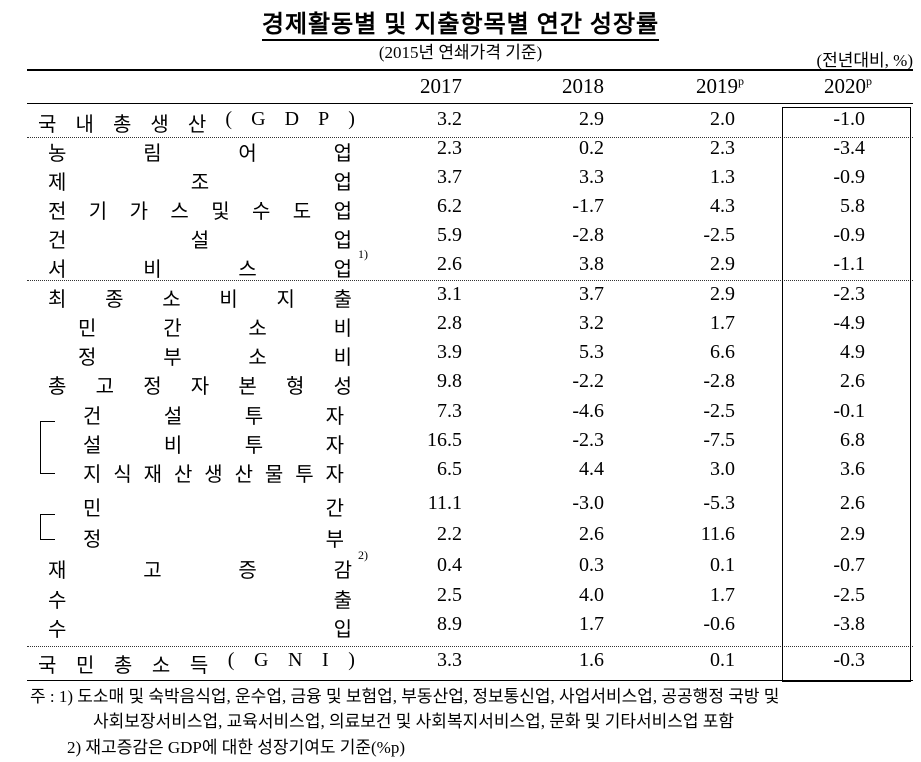 The height and width of the screenshot is (762, 921). Describe the element at coordinates (849, 411) in the screenshot. I see `cell-2020: -0.1` at that location.